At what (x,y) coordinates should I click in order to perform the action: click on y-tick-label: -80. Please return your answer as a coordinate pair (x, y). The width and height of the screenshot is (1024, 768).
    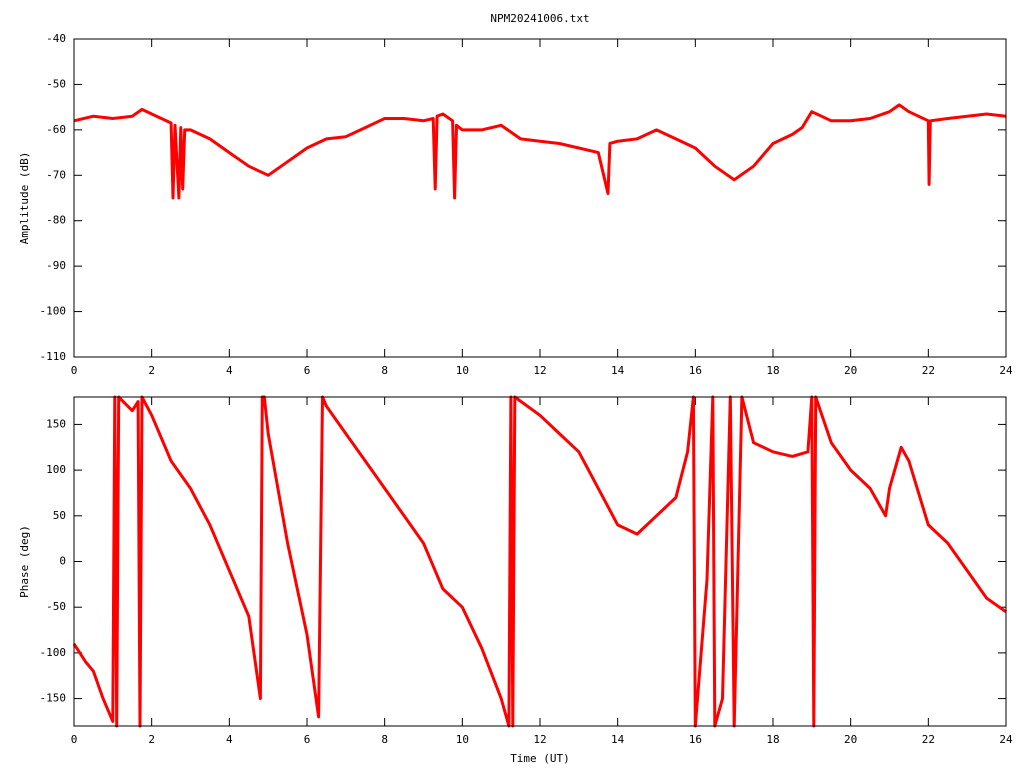
    Looking at the image, I should click on (56, 220).